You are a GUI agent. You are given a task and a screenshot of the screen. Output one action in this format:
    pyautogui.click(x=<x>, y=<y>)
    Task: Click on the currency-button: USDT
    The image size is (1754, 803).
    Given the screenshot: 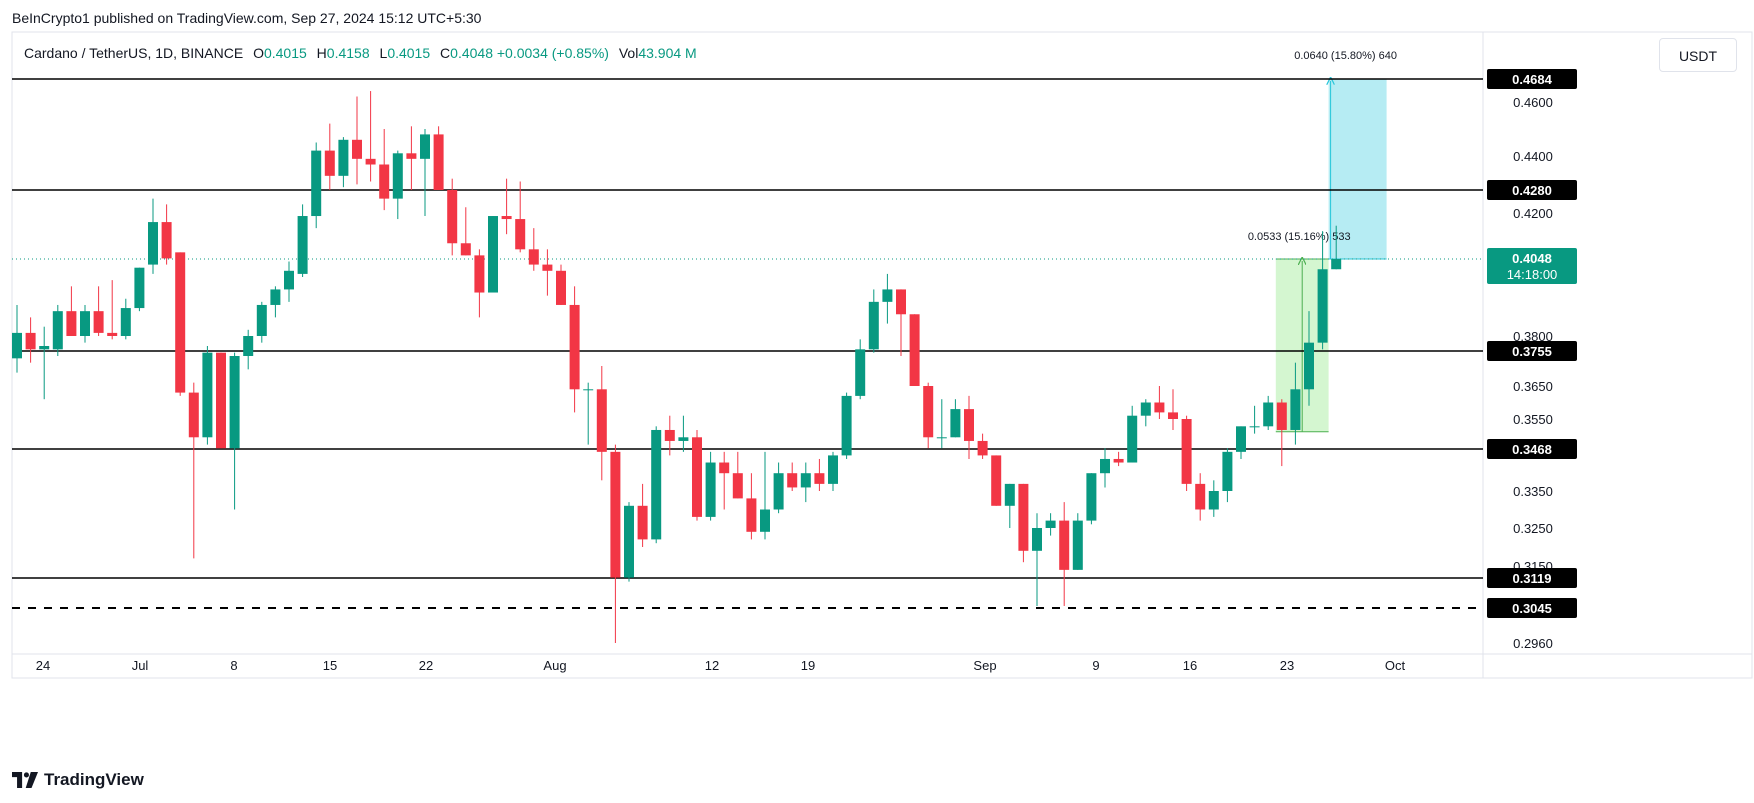 What is the action you would take?
    pyautogui.click(x=1698, y=55)
    